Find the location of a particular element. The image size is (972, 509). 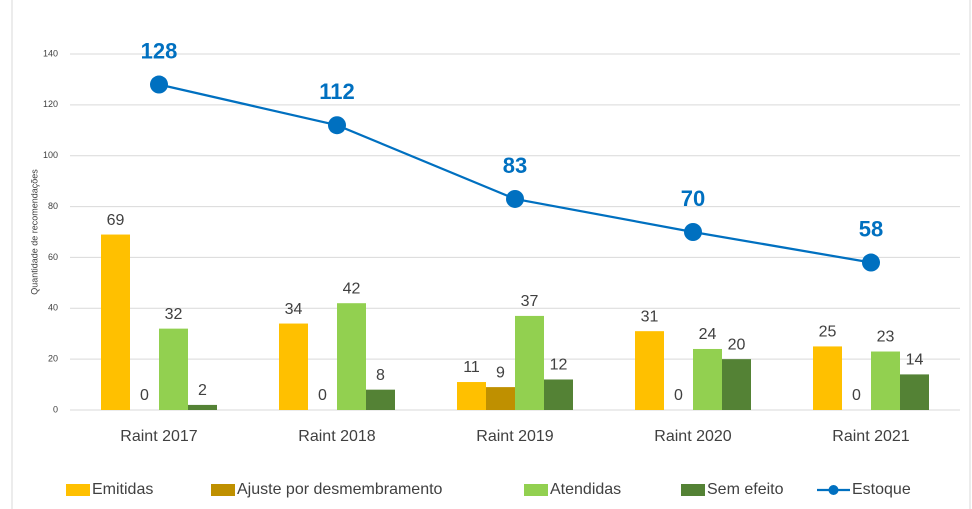

line-label: 58 is located at coordinates (871, 228).